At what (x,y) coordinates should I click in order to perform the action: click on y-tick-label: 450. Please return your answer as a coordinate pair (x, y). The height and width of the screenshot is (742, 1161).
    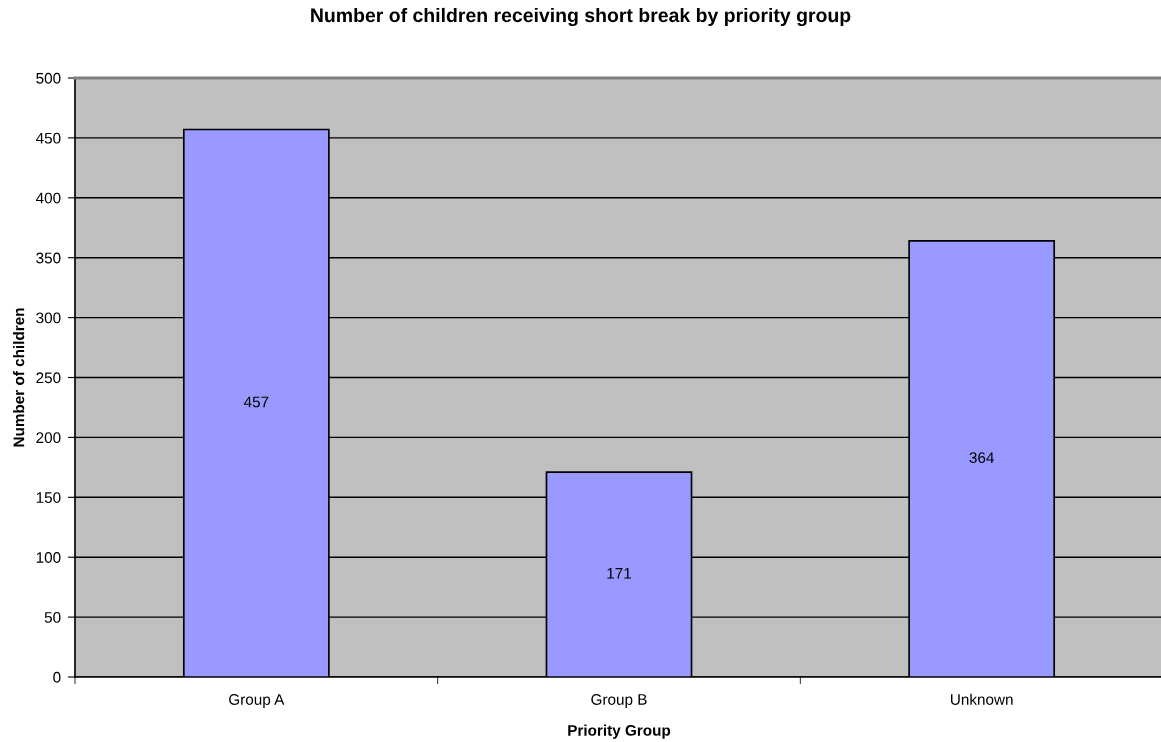
    Looking at the image, I should click on (48, 138).